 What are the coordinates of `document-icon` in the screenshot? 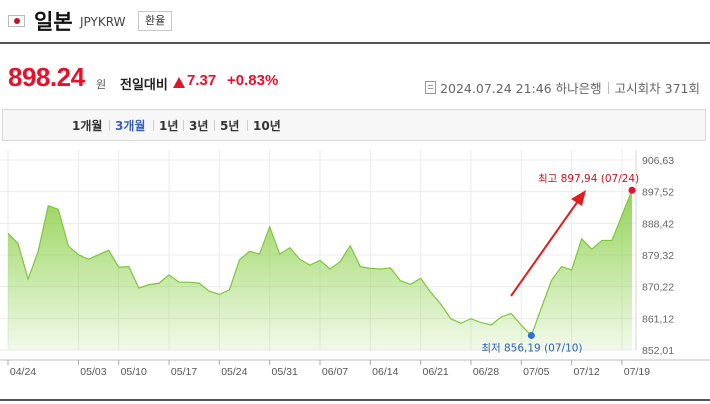 It's located at (431, 87).